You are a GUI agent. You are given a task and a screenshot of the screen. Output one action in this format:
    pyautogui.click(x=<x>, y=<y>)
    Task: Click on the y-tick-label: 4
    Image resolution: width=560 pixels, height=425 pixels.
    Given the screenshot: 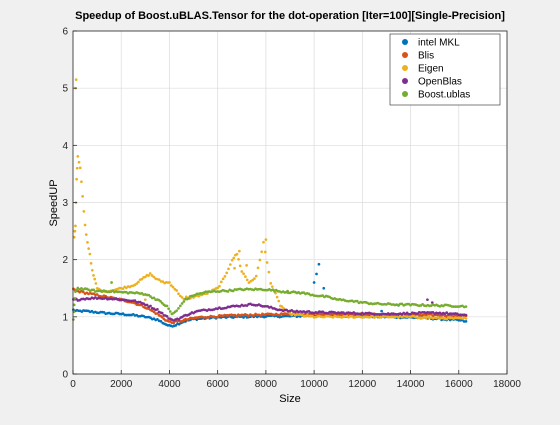 What is the action you would take?
    pyautogui.click(x=65, y=146)
    